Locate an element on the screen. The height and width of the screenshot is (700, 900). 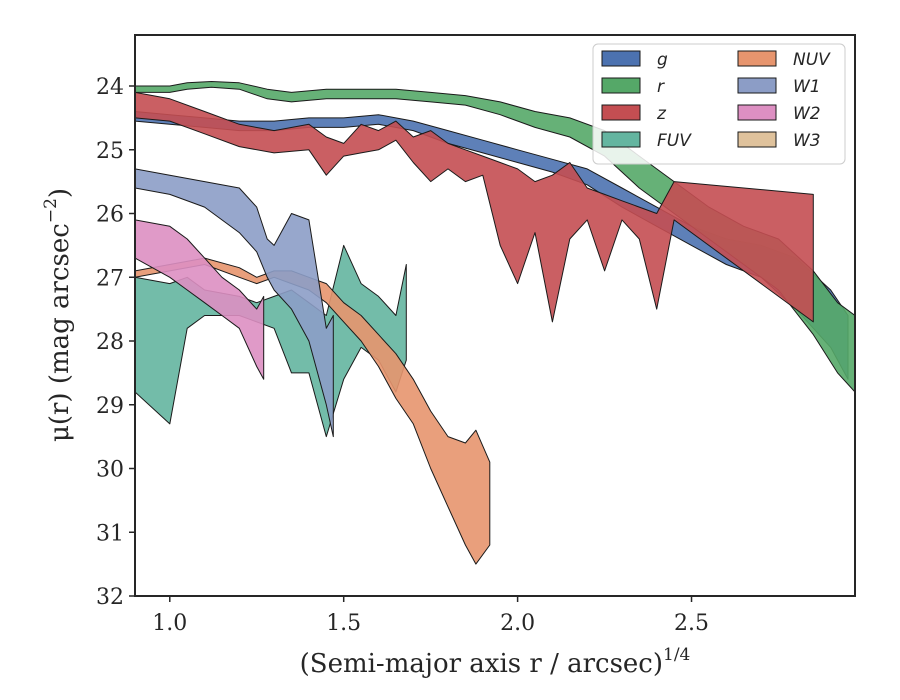
y-tick-label: 31 is located at coordinates (110, 533).